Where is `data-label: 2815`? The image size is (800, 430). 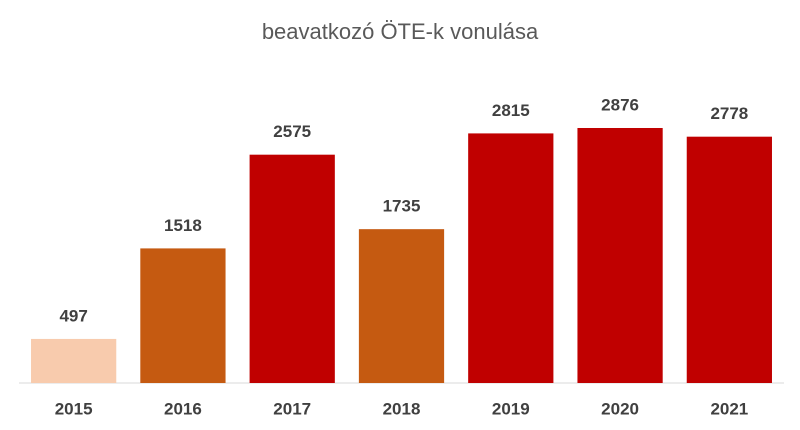 data-label: 2815 is located at coordinates (511, 110).